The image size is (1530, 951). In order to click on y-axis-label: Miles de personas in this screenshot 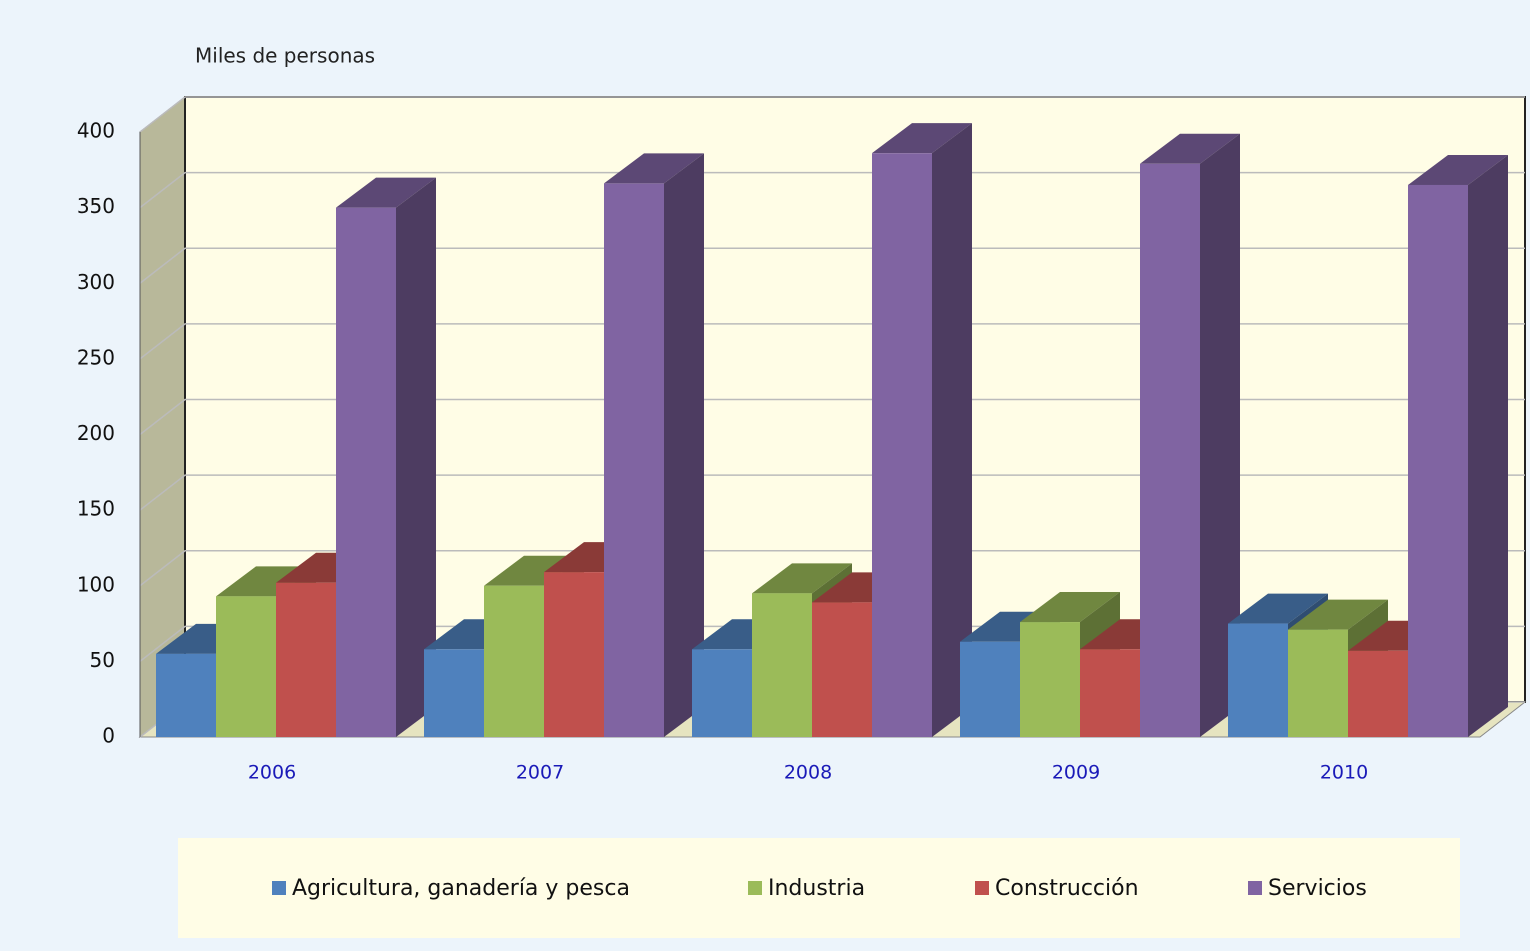, I will do `click(285, 56)`.